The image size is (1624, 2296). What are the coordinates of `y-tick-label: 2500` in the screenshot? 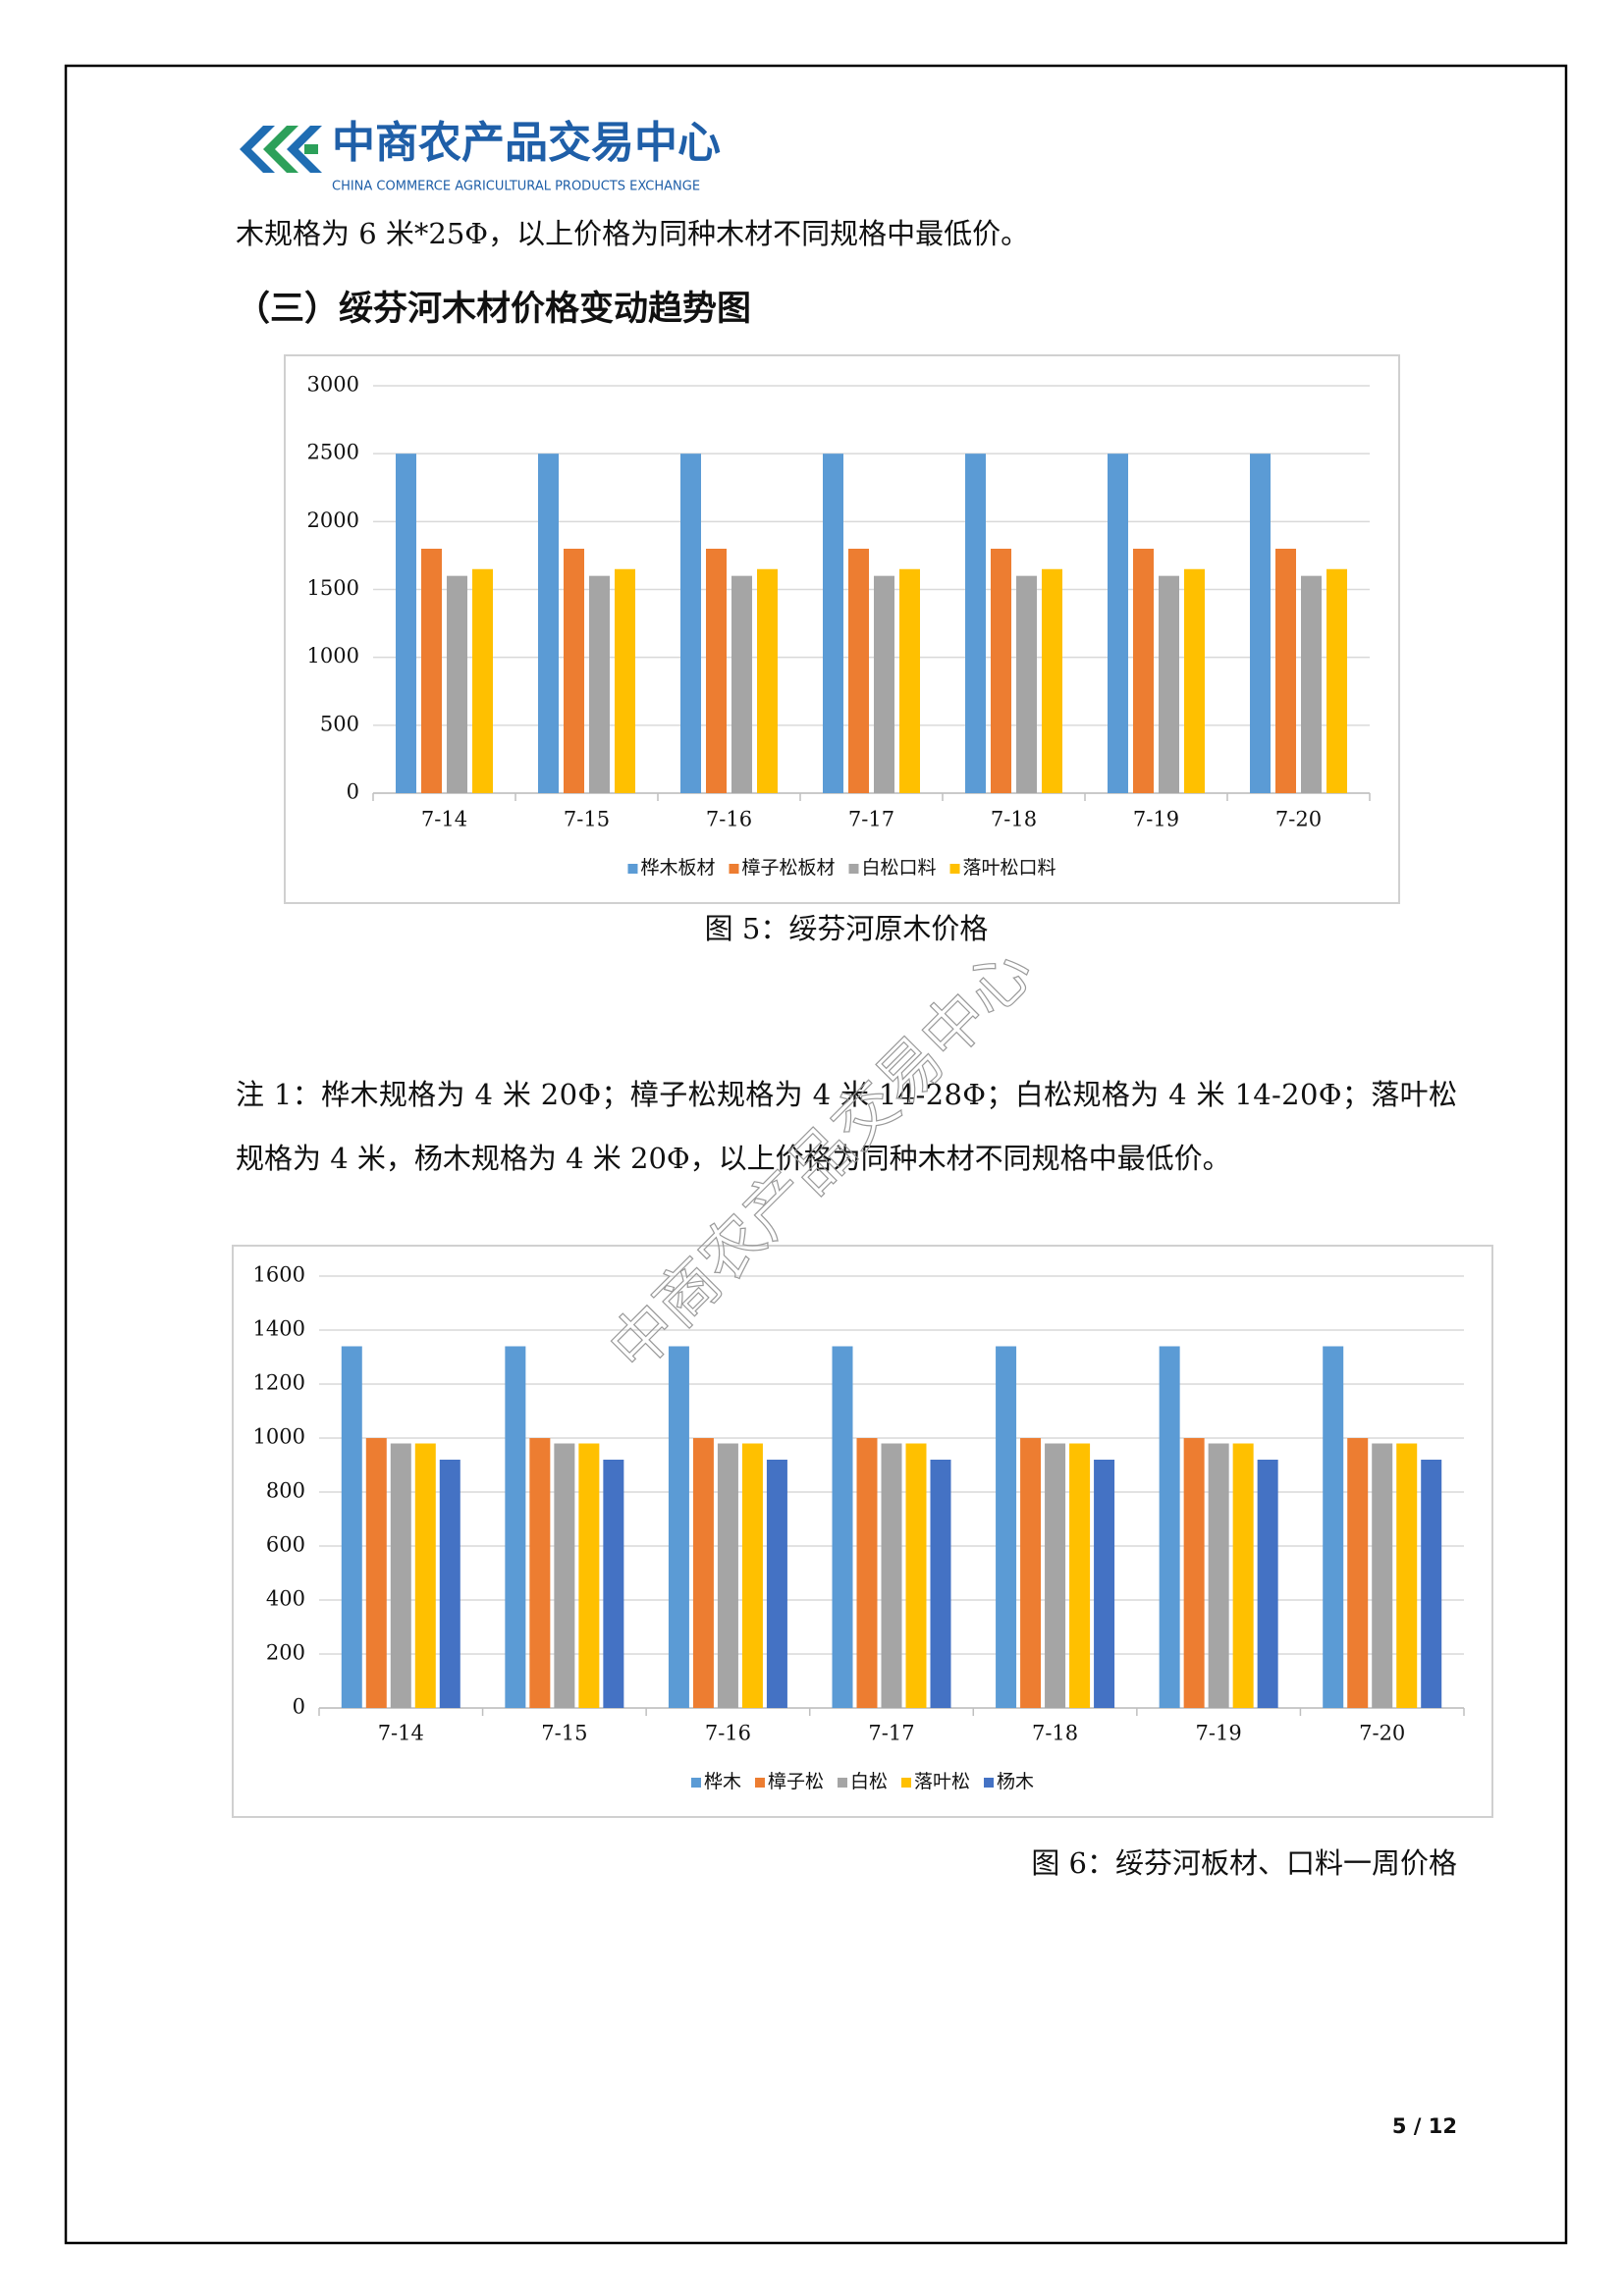 It's located at (333, 452).